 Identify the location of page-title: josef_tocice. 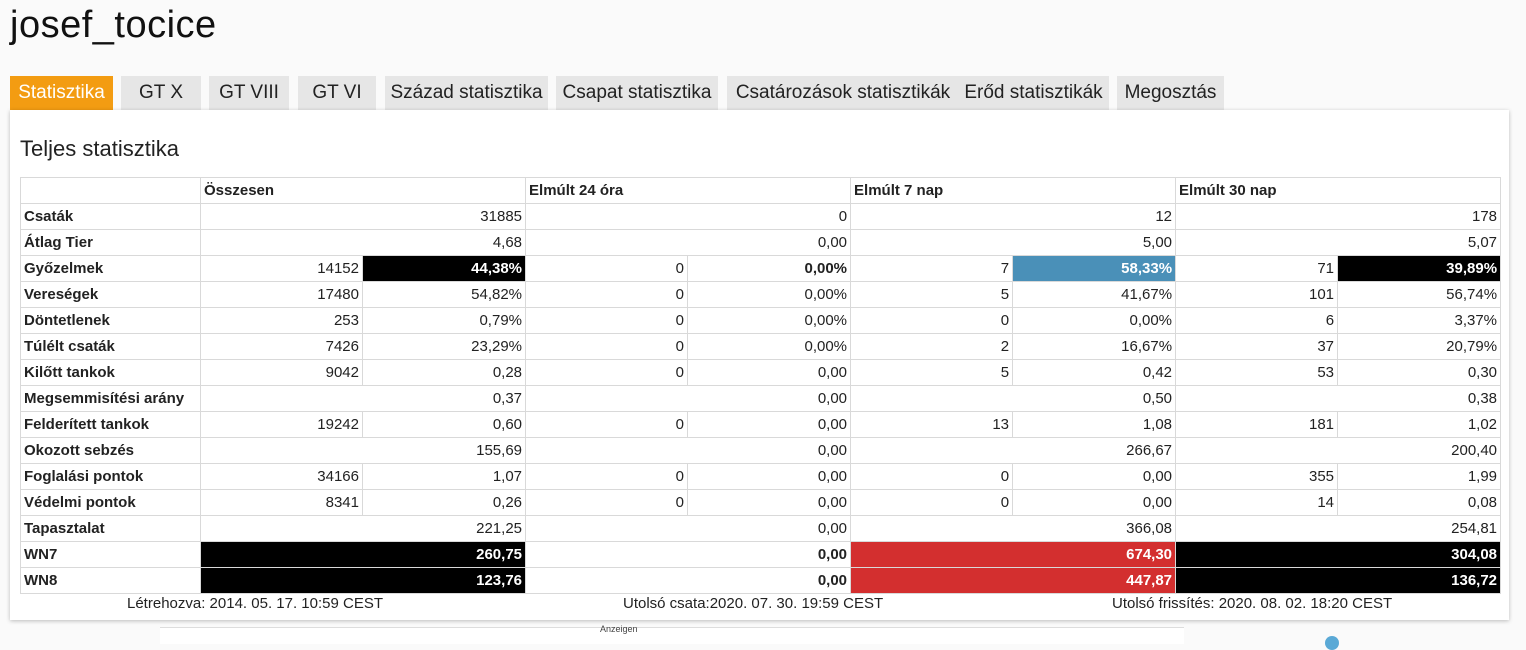
(113, 25).